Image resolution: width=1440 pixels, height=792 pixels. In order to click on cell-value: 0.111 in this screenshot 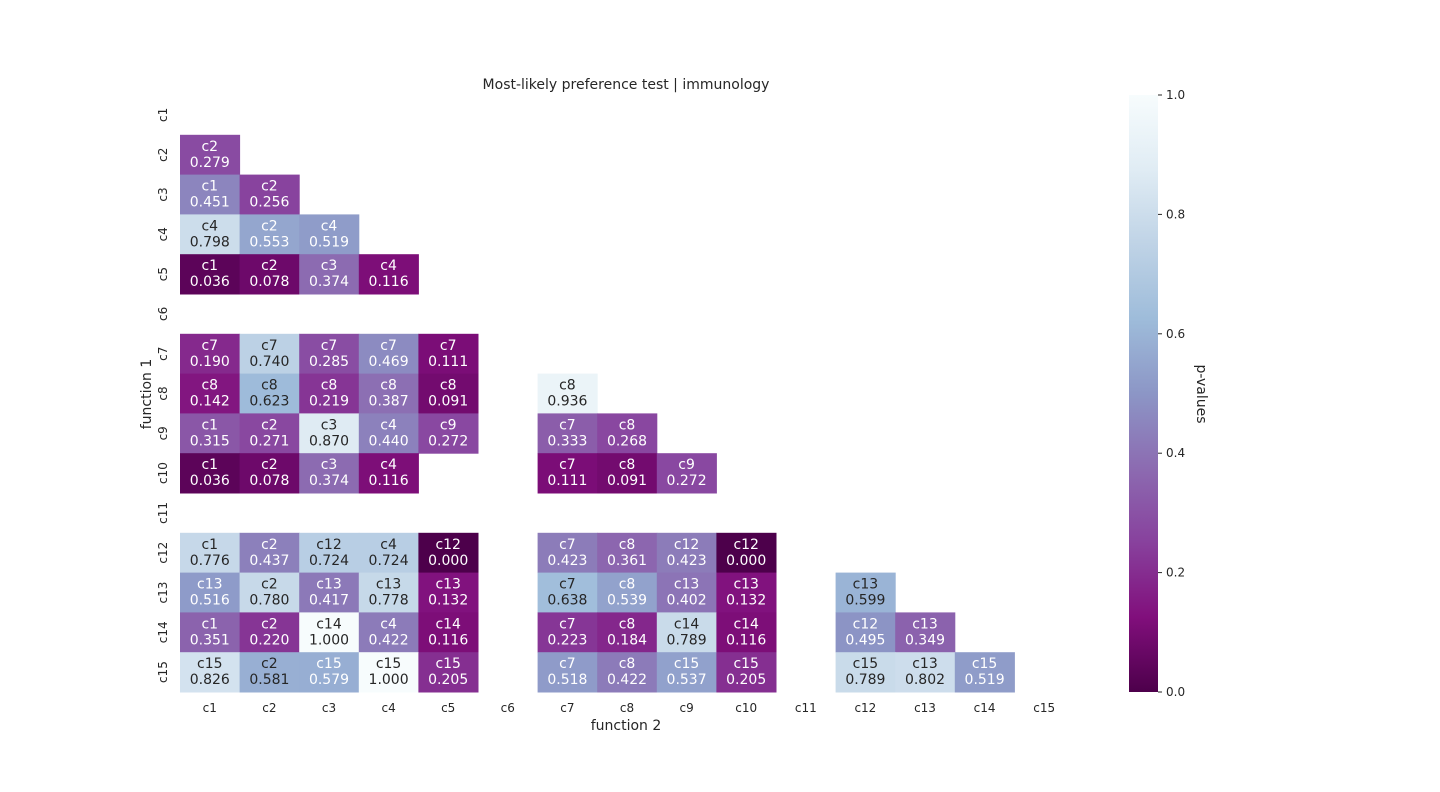, I will do `click(448, 362)`.